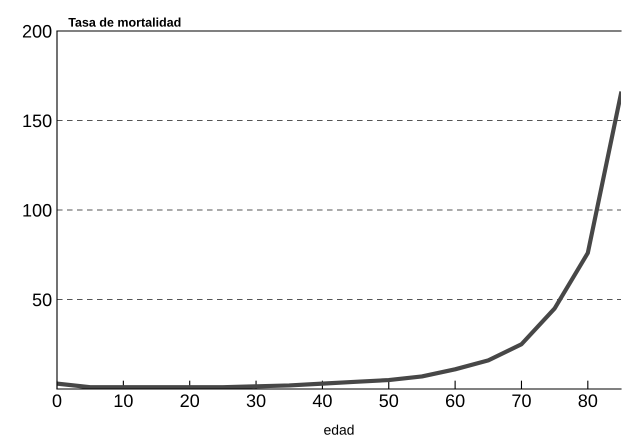 Image resolution: width=623 pixels, height=445 pixels. Describe the element at coordinates (322, 401) in the screenshot. I see `x-tick-label: 40` at that location.